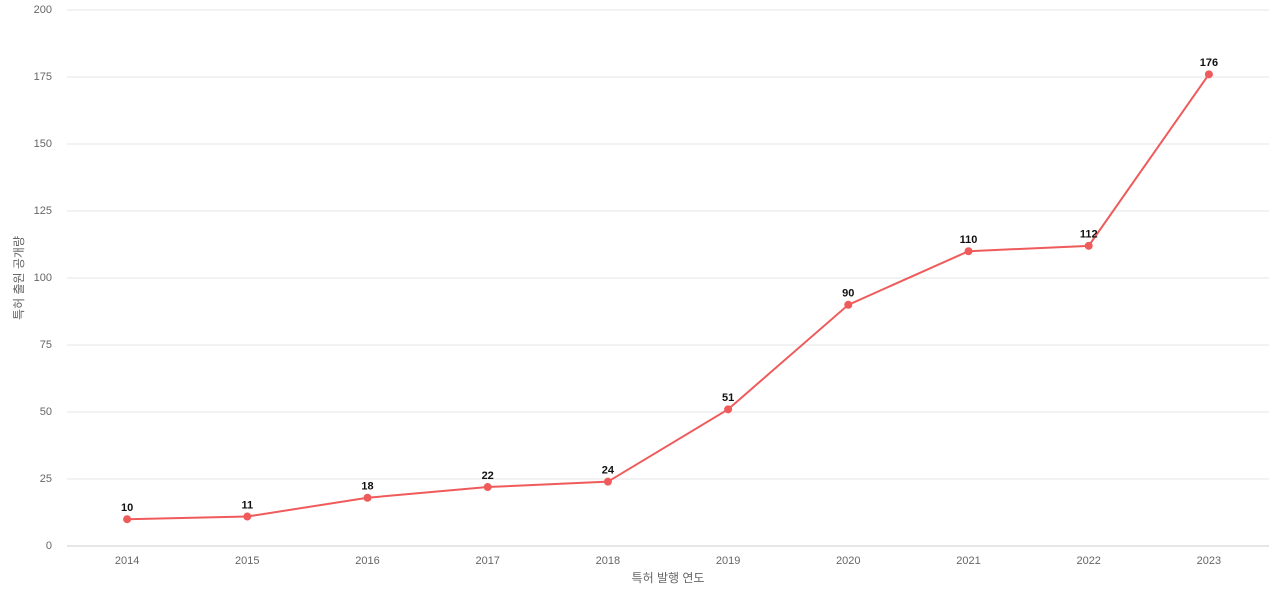  Describe the element at coordinates (247, 505) in the screenshot. I see `data-label: 11` at that location.